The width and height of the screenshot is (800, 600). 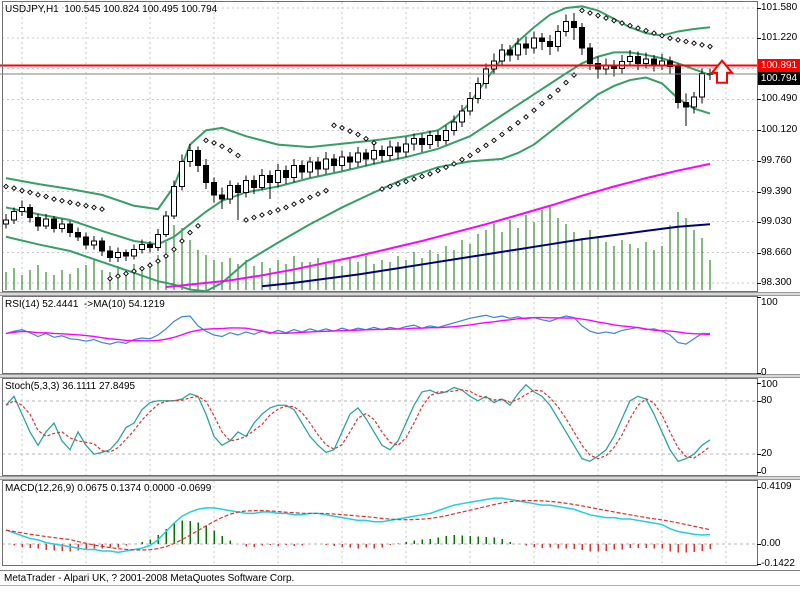 What do you see at coordinates (776, 160) in the screenshot?
I see `price-axis-label: 99.760` at bounding box center [776, 160].